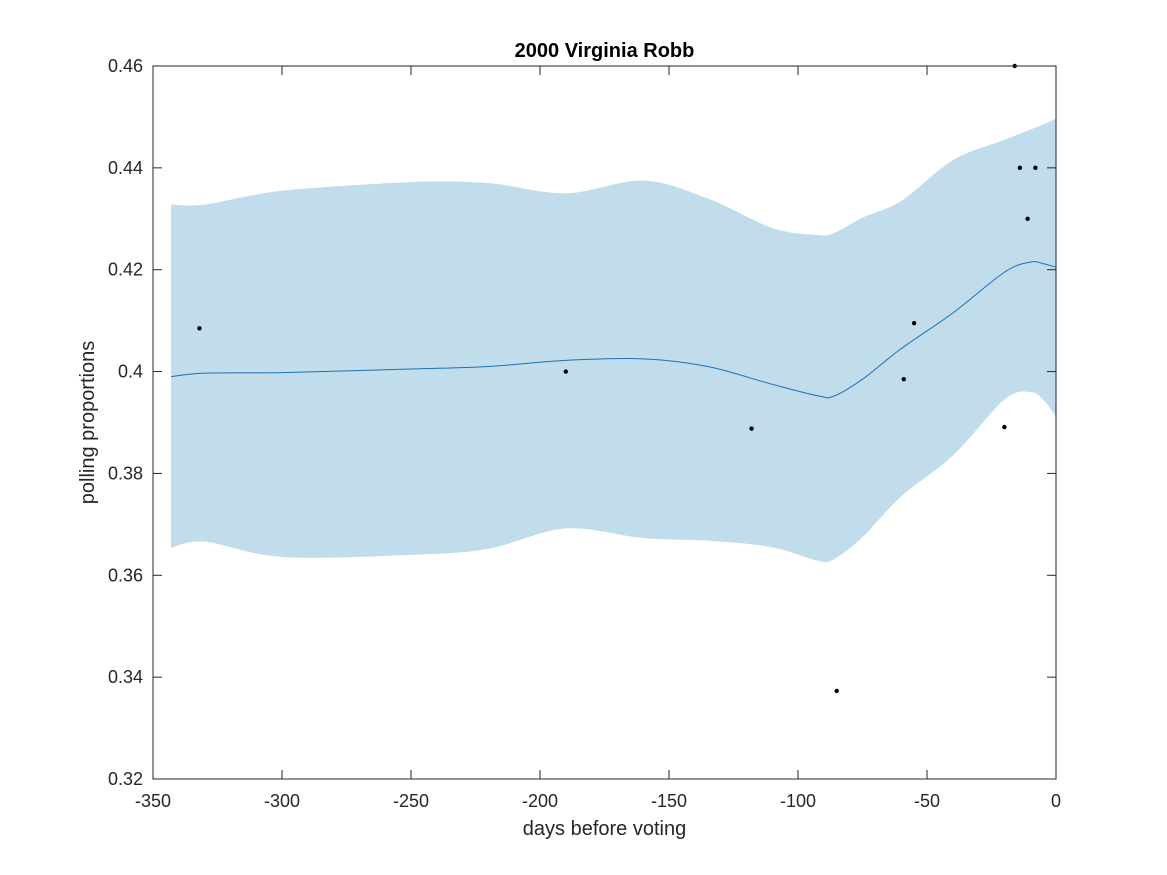 Image resolution: width=1167 pixels, height=875 pixels. I want to click on x-tick-label: -150, so click(669, 801).